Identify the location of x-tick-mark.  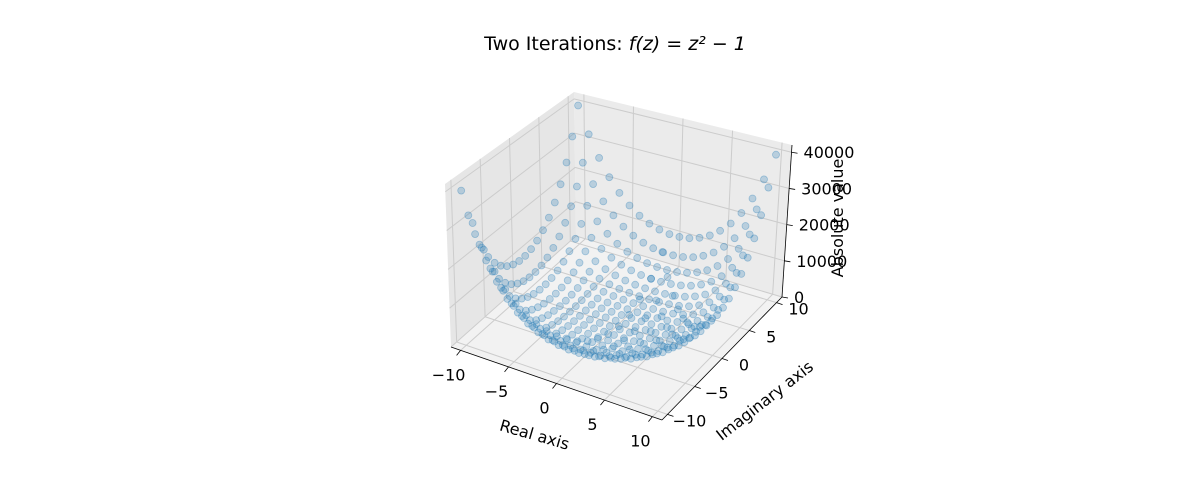
(650, 419).